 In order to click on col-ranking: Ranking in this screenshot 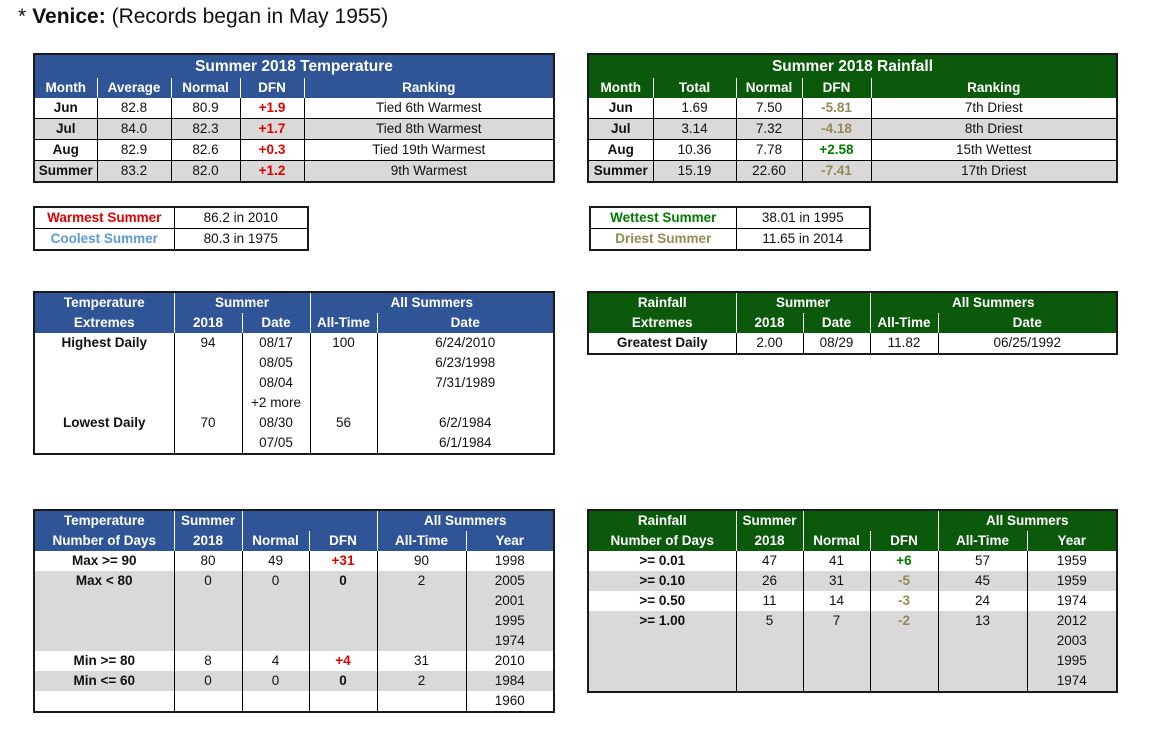, I will do `click(993, 88)`.